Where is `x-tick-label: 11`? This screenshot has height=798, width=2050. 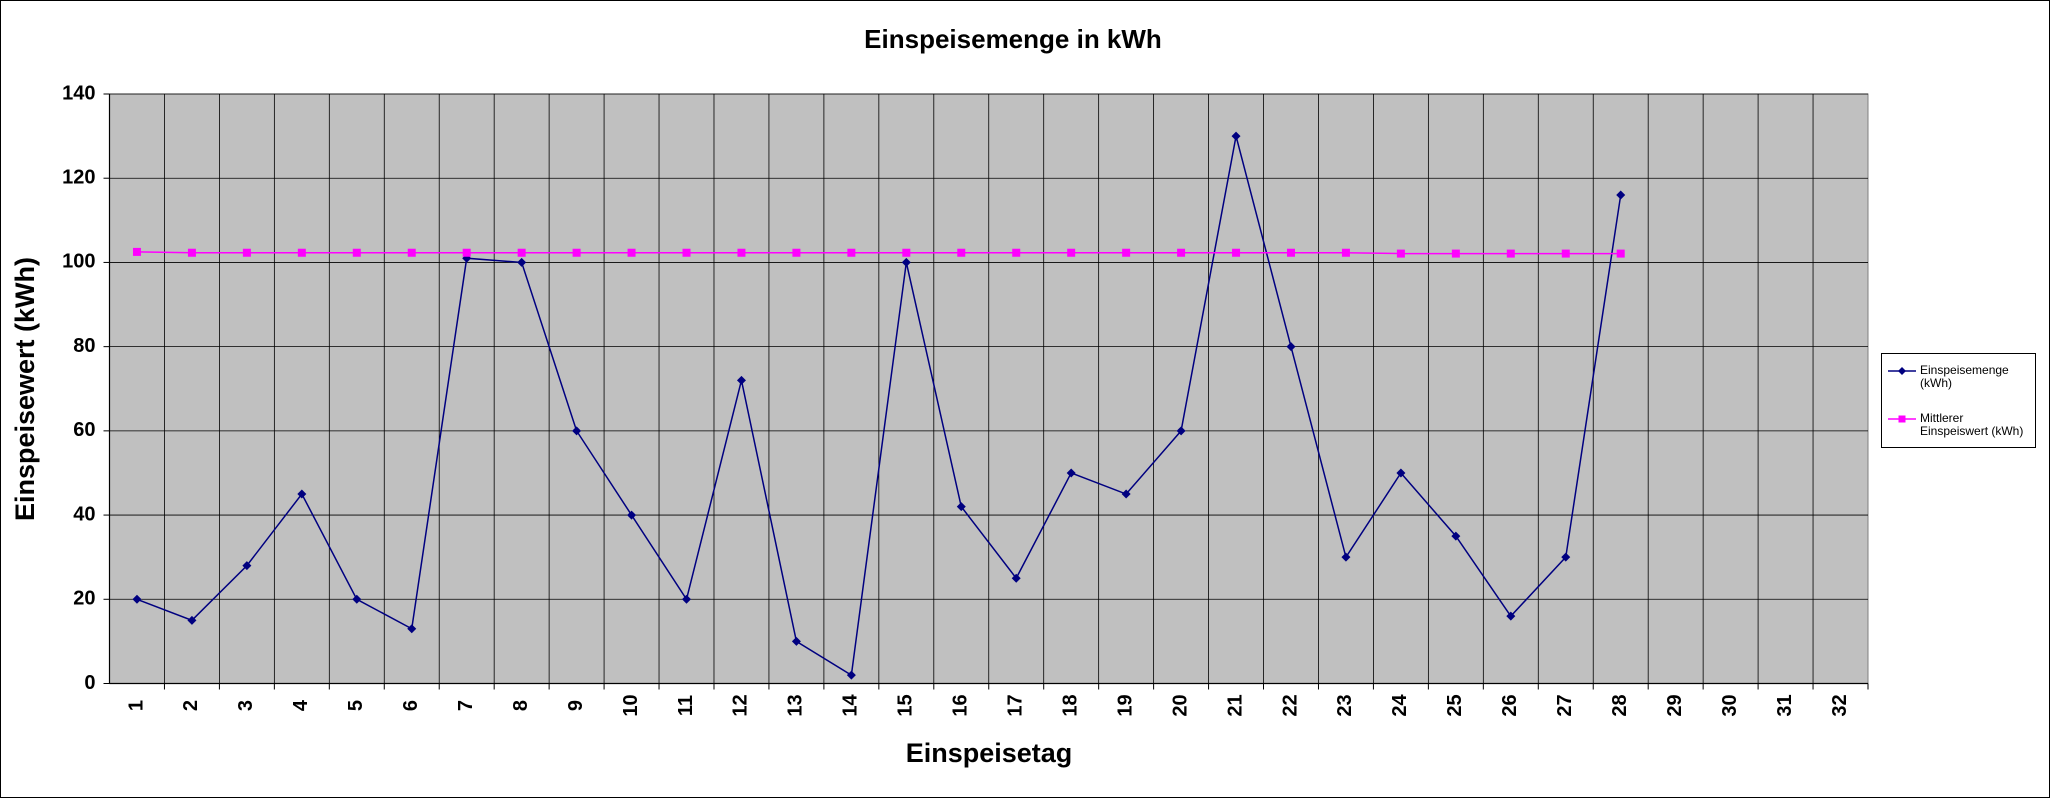 x-tick-label: 11 is located at coordinates (686, 705).